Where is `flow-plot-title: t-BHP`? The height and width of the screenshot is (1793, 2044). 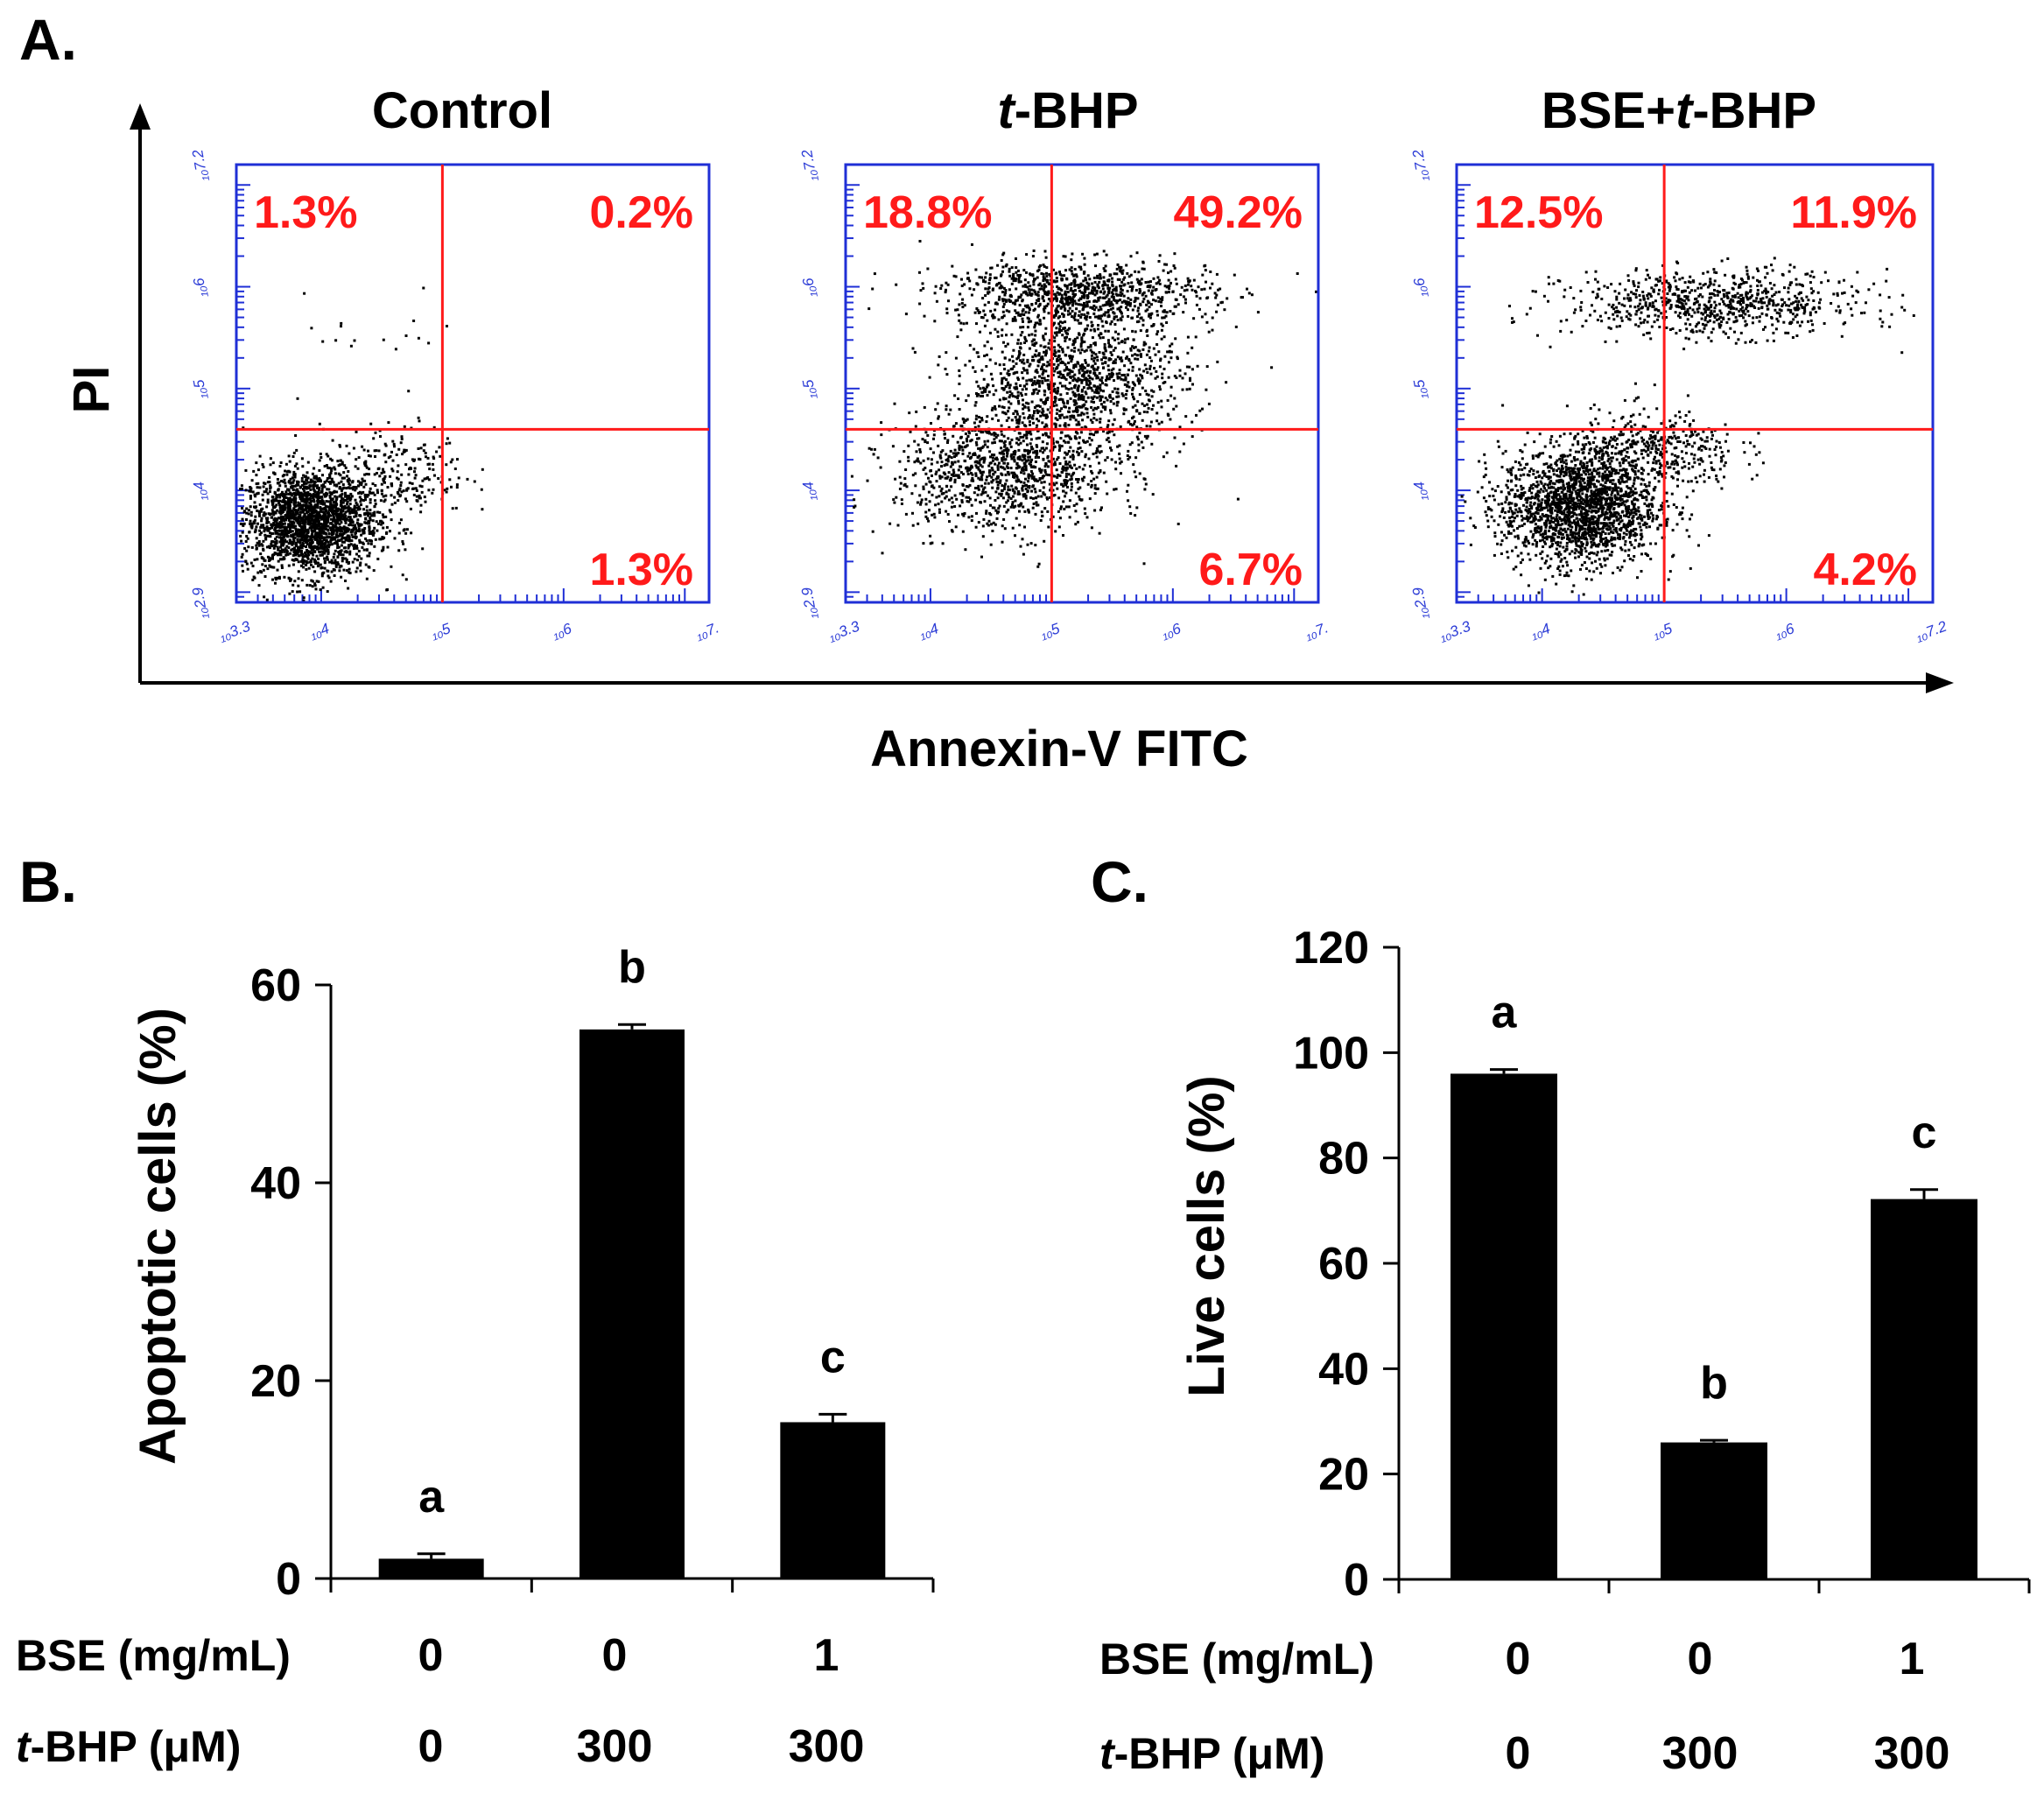
flow-plot-title: t-BHP is located at coordinates (1067, 111).